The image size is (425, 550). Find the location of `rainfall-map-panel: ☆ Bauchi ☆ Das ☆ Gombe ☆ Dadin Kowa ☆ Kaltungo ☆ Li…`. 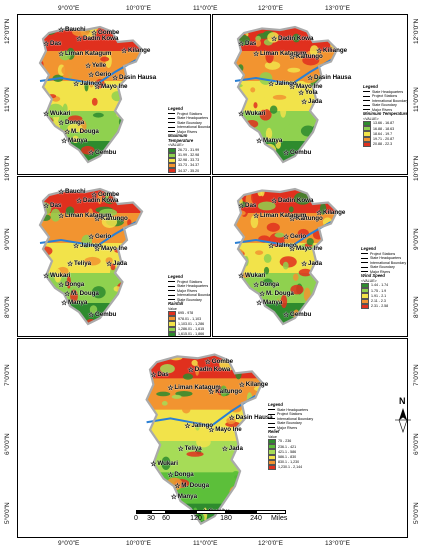

rainfall-map-panel: ☆ Bauchi ☆ Das ☆ Gombe ☆ Dadin Kowa ☆ Kaltungo ☆ Li… is located at coordinates (114, 256).